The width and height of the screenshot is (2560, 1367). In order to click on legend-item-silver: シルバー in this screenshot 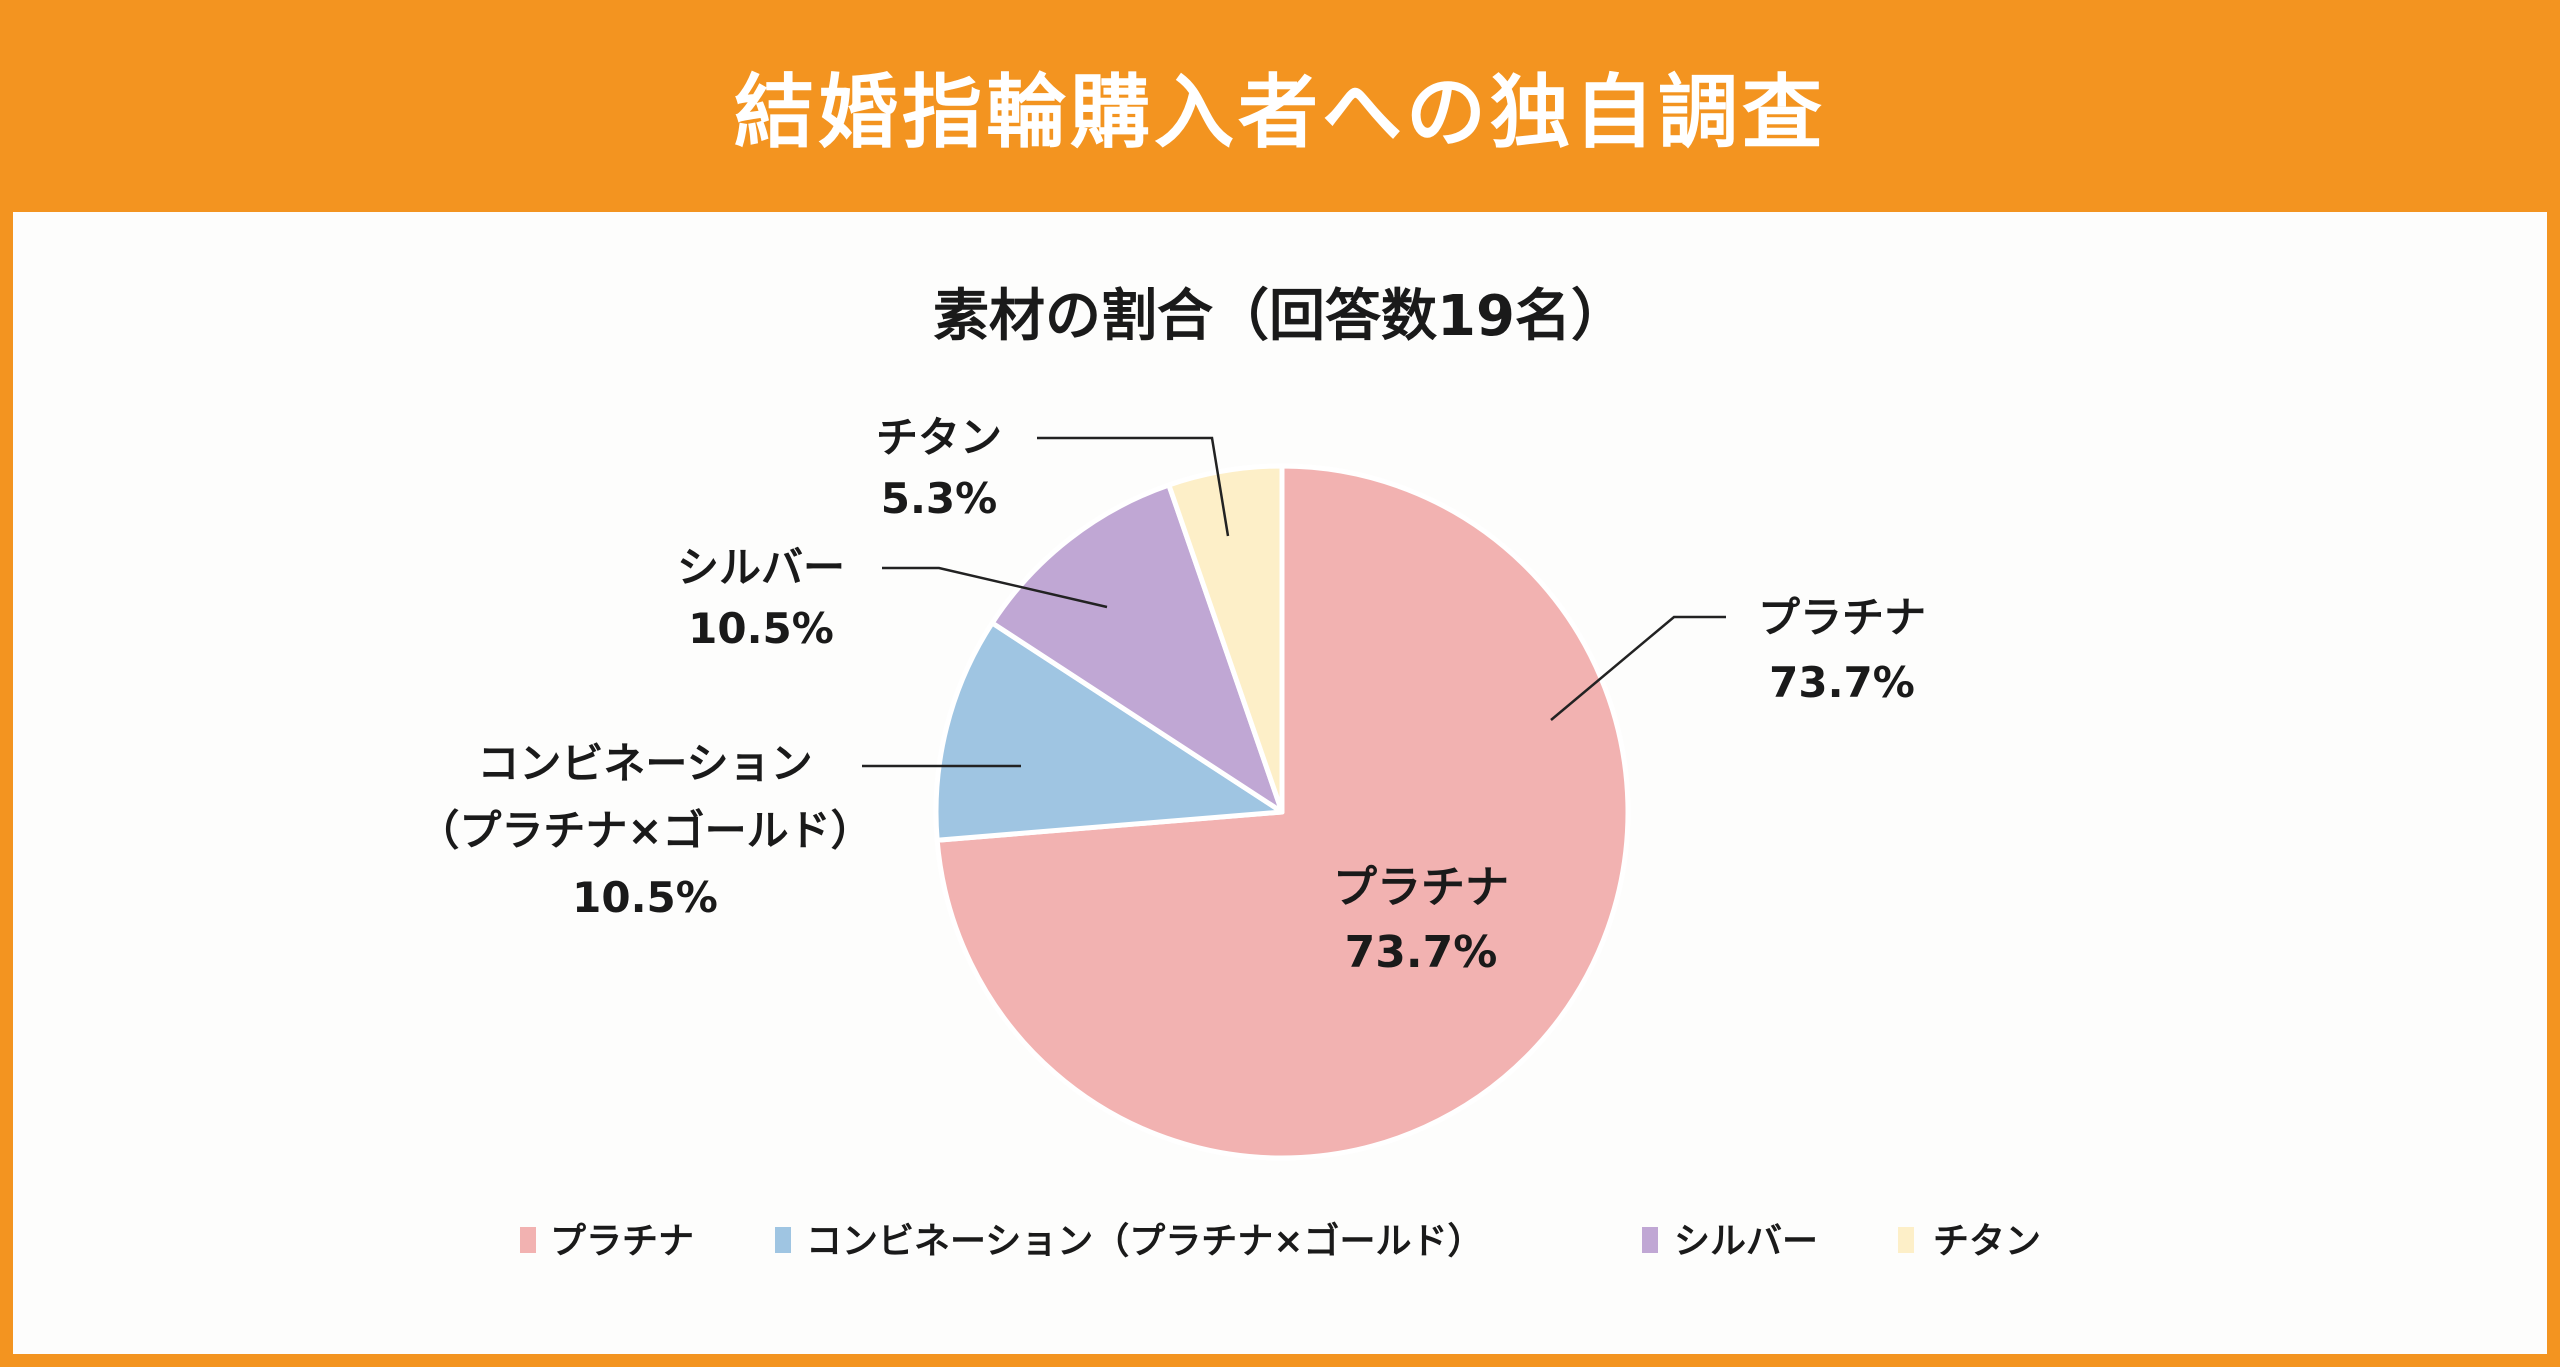, I will do `click(1730, 1241)`.